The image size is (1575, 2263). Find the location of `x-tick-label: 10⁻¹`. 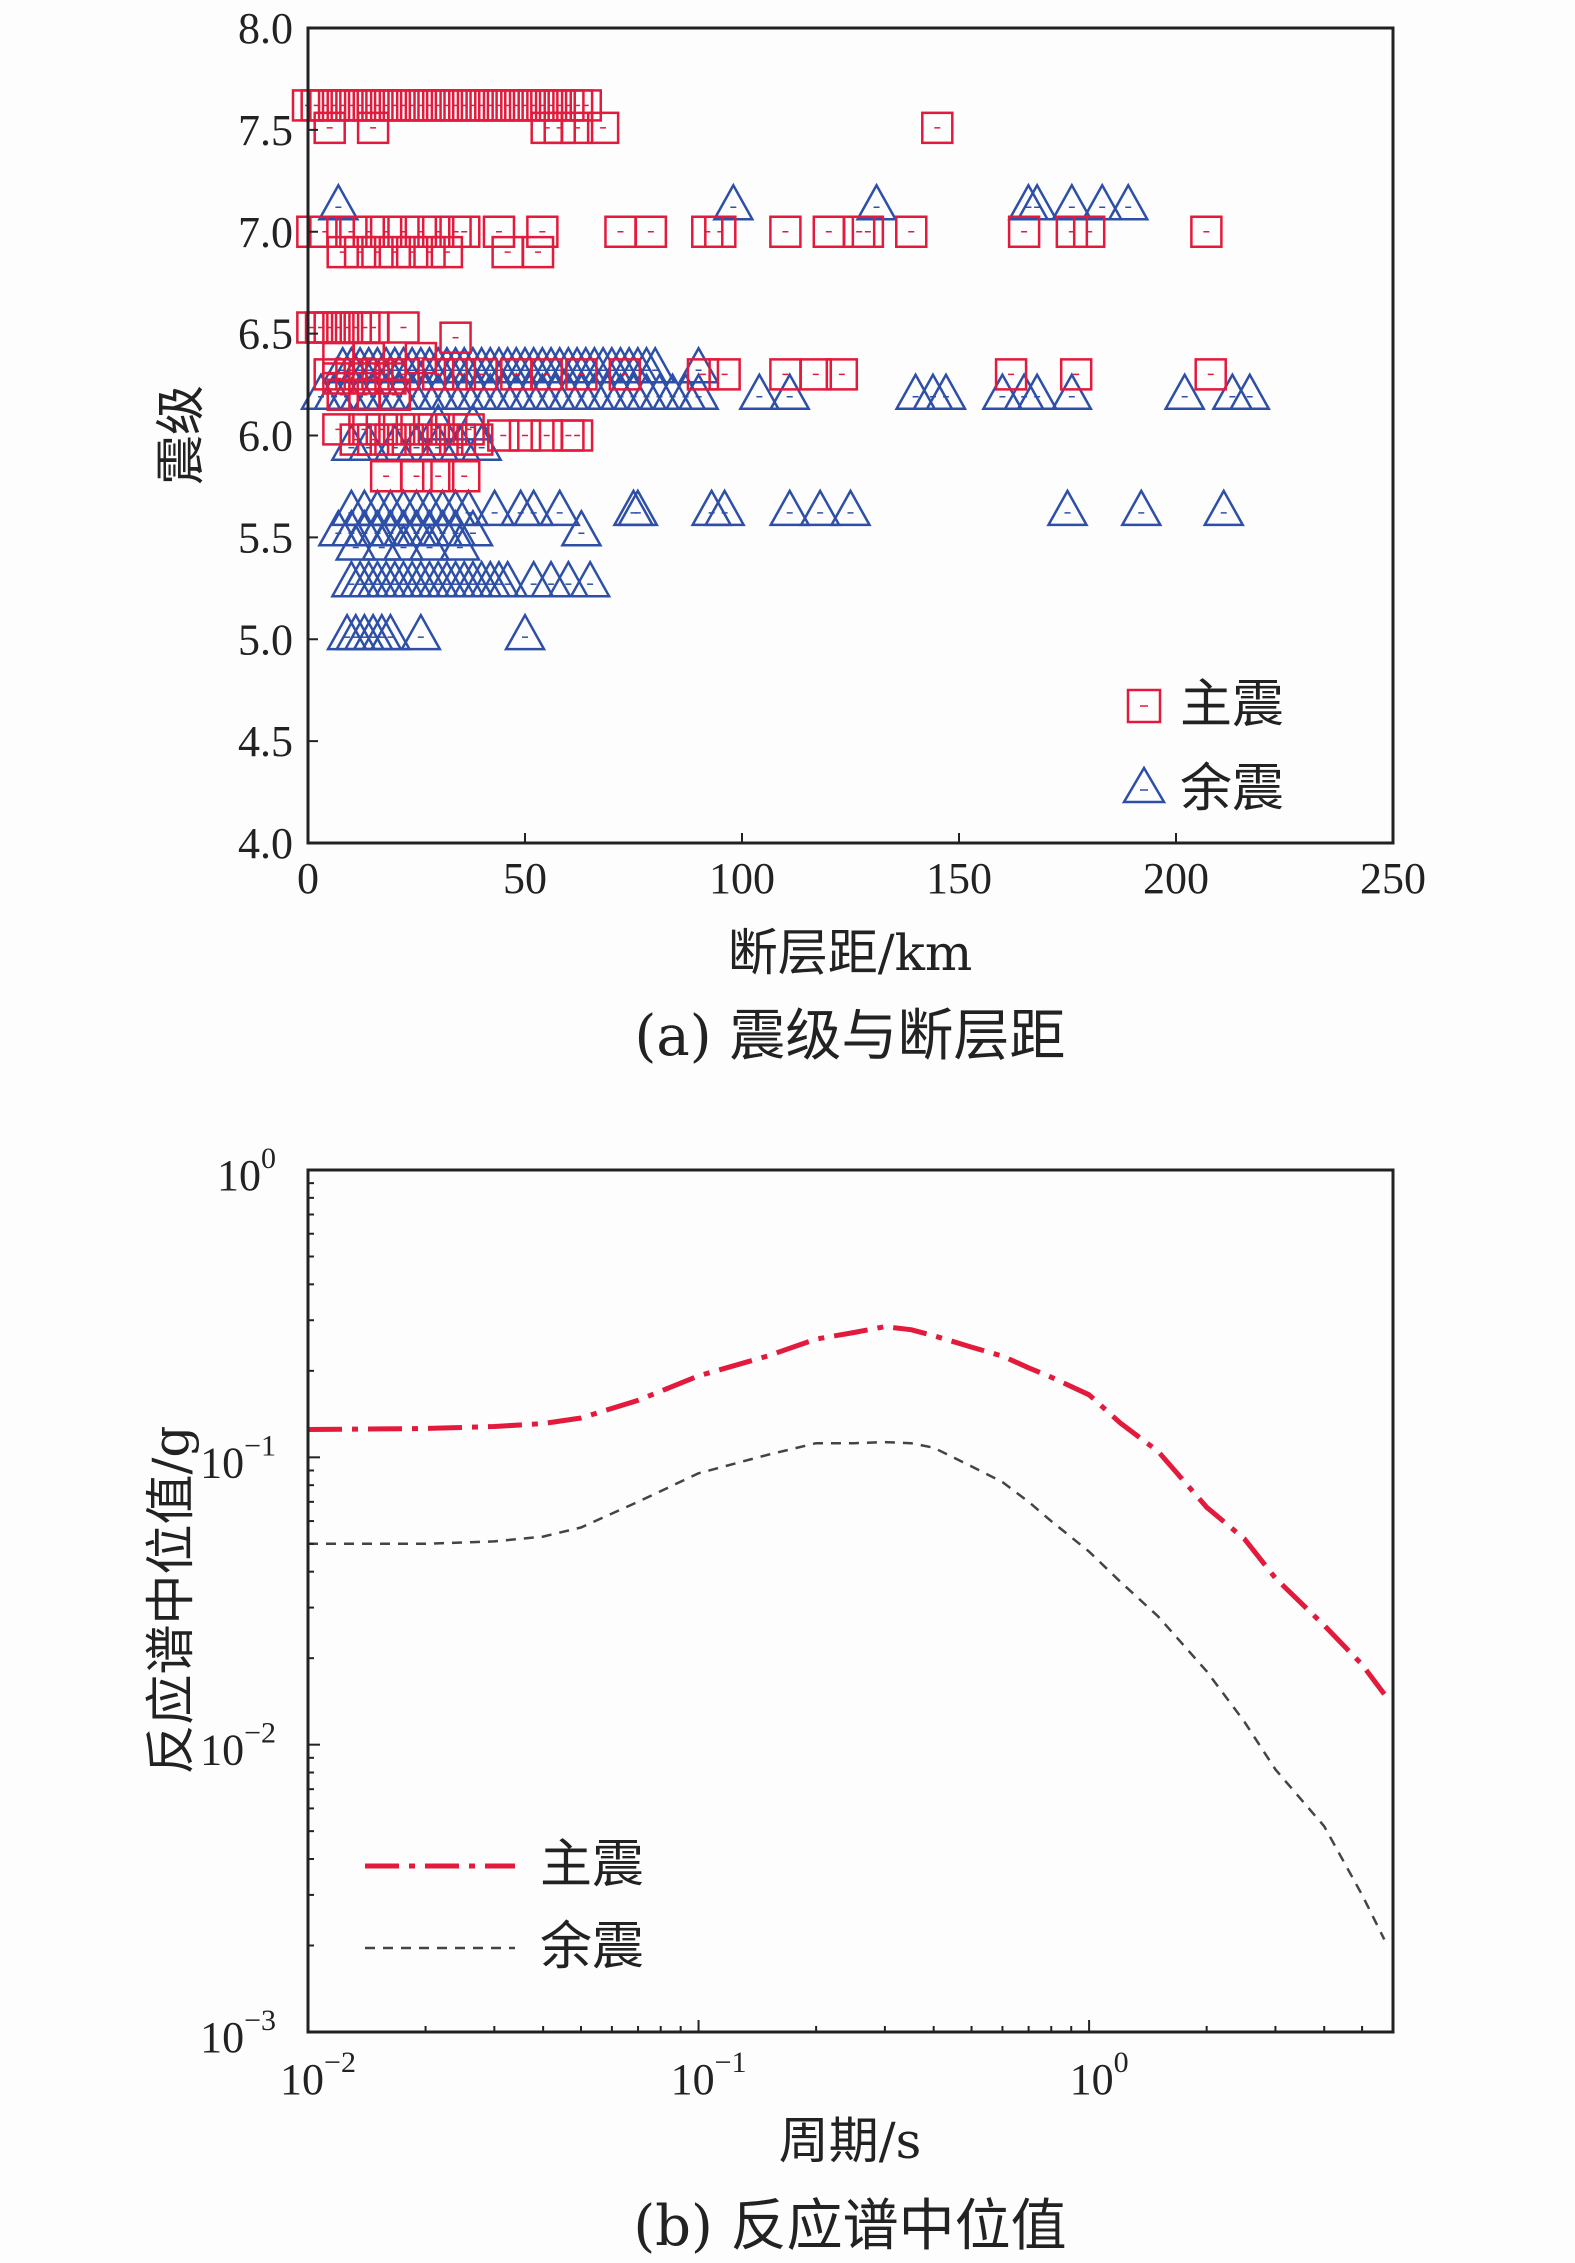

x-tick-label: 10⁻¹ is located at coordinates (709, 2075).